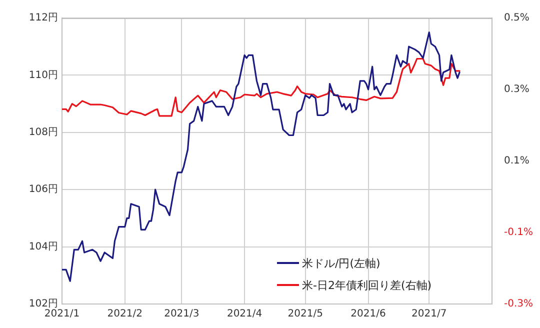 The height and width of the screenshot is (328, 540). Describe the element at coordinates (182, 314) in the screenshot. I see `x-tick-label: 2021/3` at that location.